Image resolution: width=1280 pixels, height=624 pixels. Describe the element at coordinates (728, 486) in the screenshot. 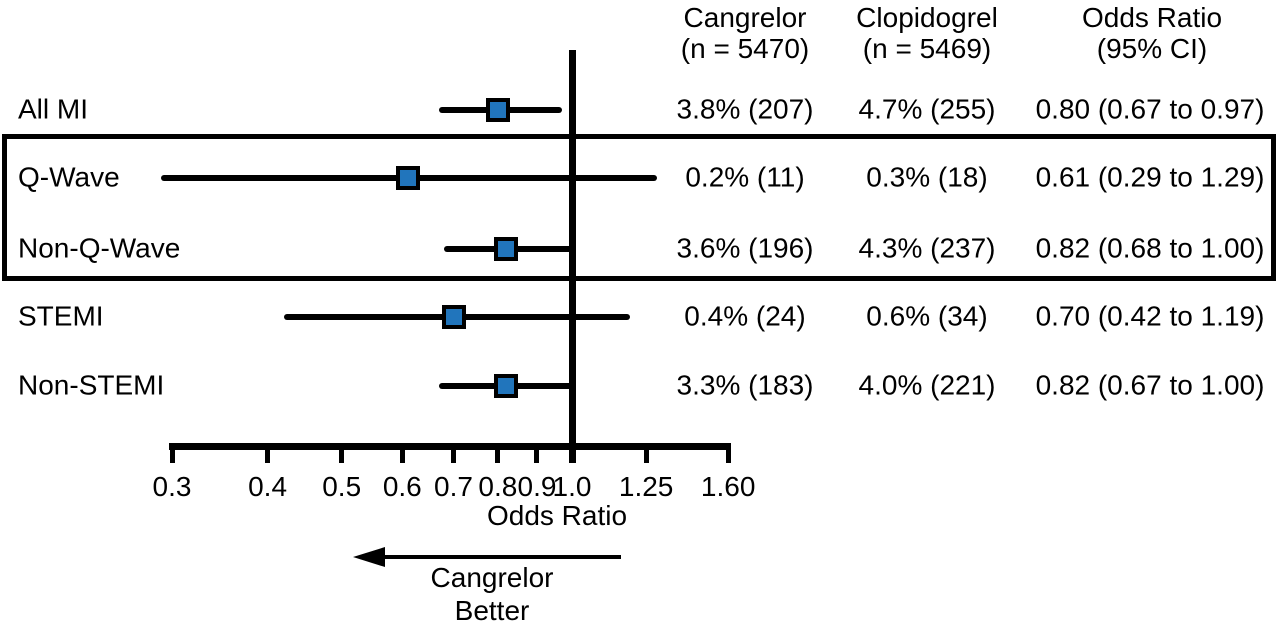

I see `x-axis-tick-label: 1.60` at that location.